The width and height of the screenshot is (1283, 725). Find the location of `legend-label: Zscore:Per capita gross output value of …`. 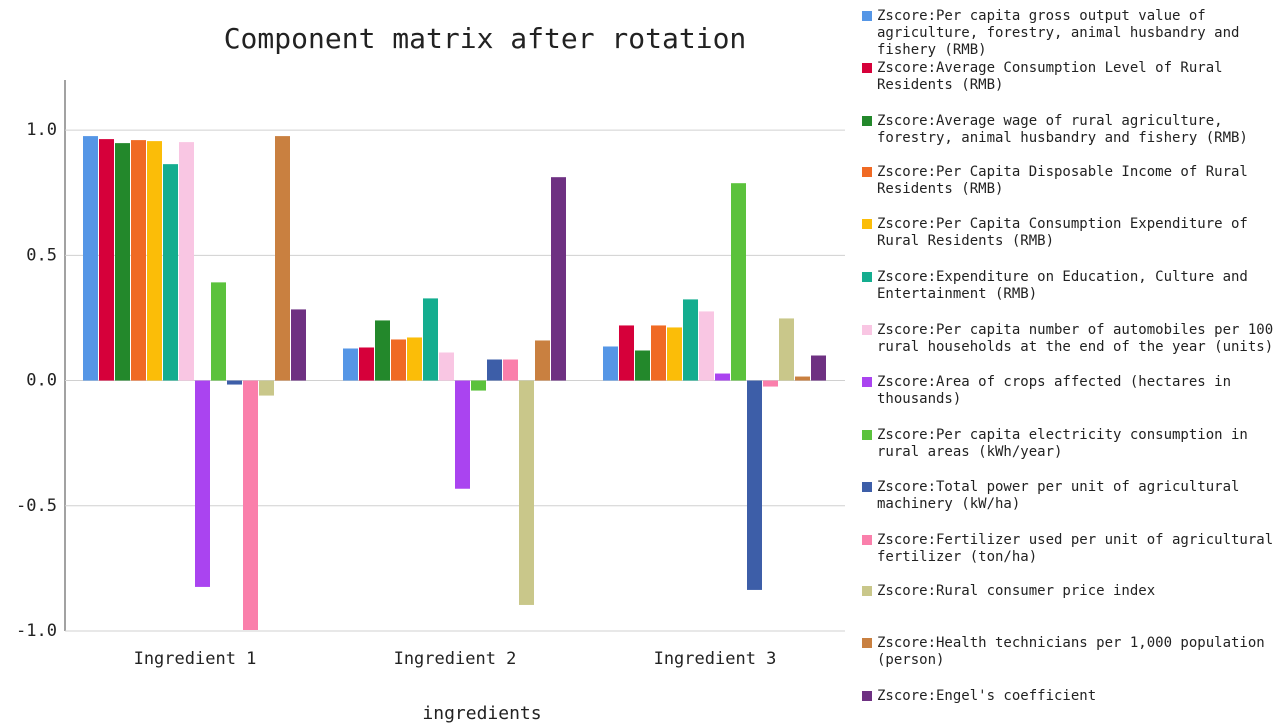

legend-label: Zscore:Per capita gross output value of … is located at coordinates (1058, 33).